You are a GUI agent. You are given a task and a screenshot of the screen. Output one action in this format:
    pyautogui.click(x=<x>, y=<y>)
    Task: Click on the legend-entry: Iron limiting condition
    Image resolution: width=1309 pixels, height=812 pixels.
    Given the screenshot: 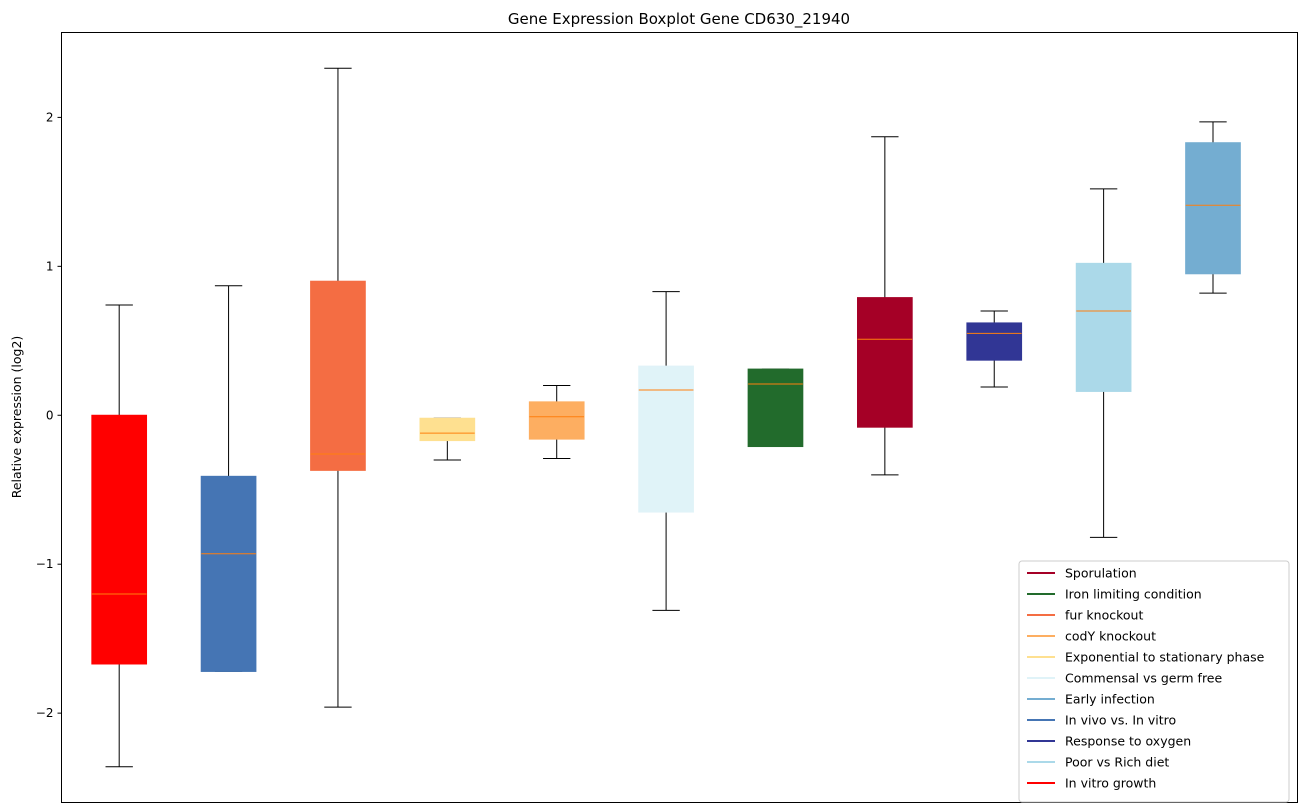 What is the action you would take?
    pyautogui.click(x=1114, y=594)
    